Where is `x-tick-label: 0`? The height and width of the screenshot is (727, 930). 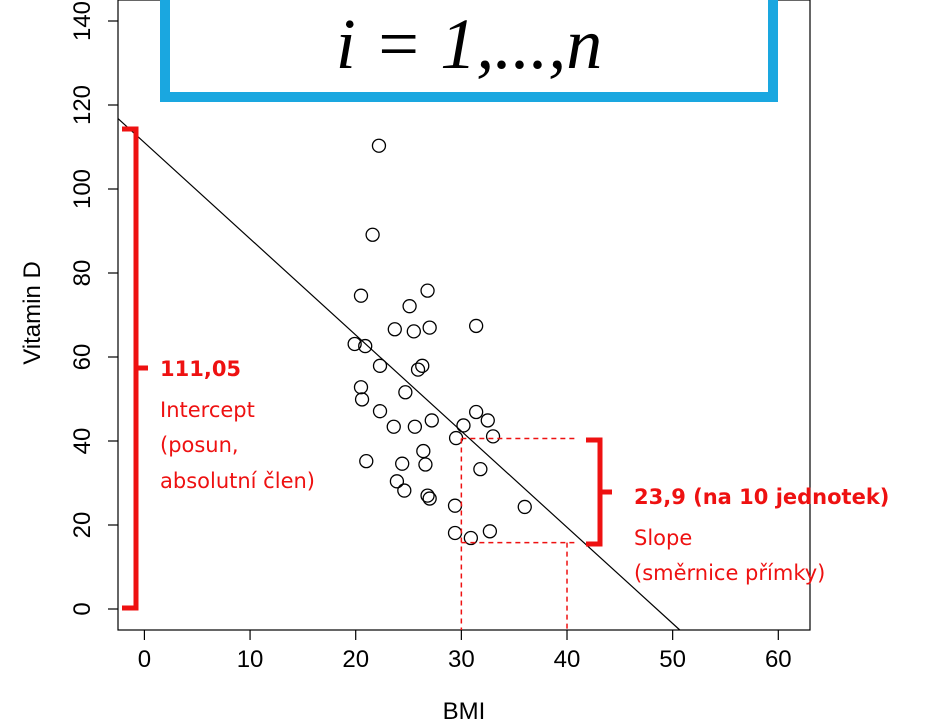 x-tick-label: 0 is located at coordinates (144, 659).